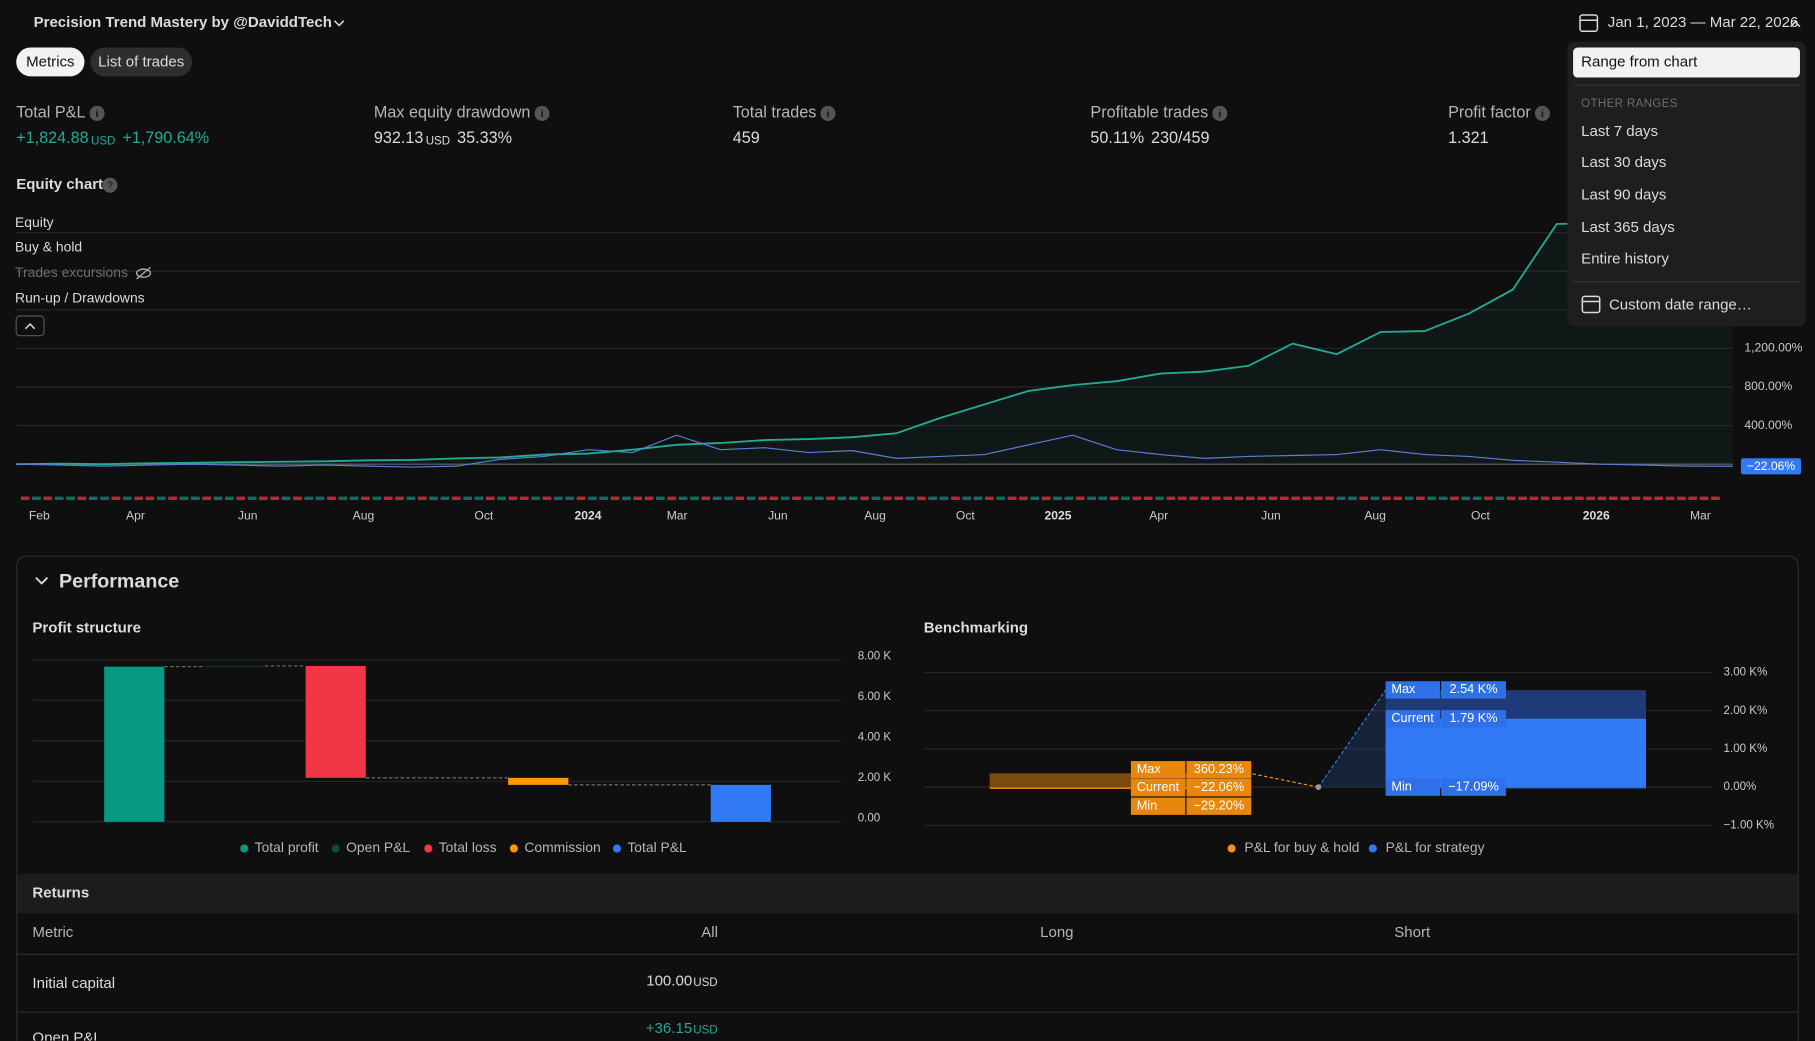 Image resolution: width=1815 pixels, height=1041 pixels. What do you see at coordinates (66, 1034) in the screenshot?
I see `row-metric: Open P&L` at bounding box center [66, 1034].